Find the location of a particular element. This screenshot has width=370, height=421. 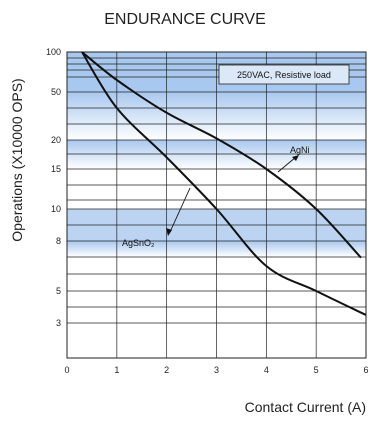

y-tick-label-15: 15 is located at coordinates (56, 169).